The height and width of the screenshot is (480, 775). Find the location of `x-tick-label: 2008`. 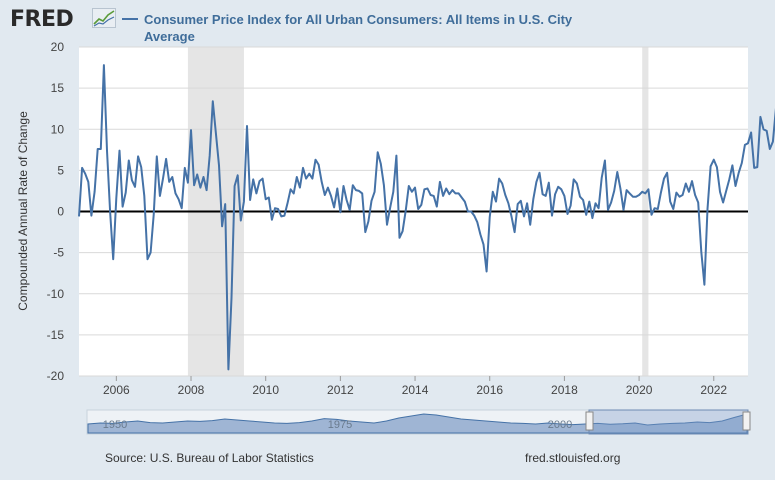

x-tick-label: 2008 is located at coordinates (191, 390).